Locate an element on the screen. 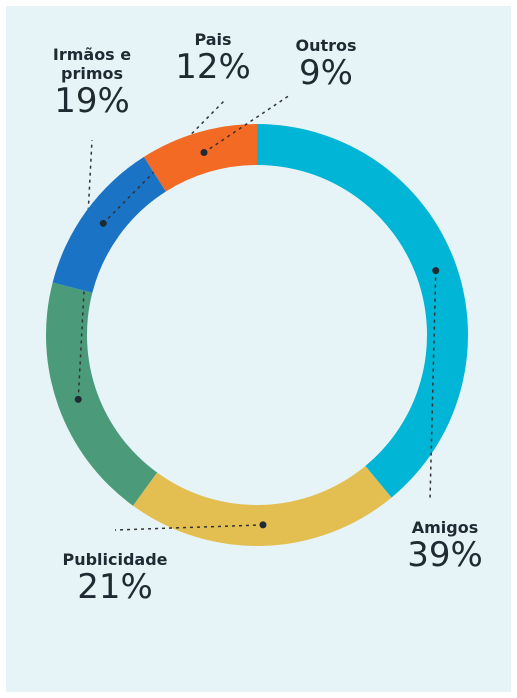  segment-name: Publicidade is located at coordinates (115, 559).